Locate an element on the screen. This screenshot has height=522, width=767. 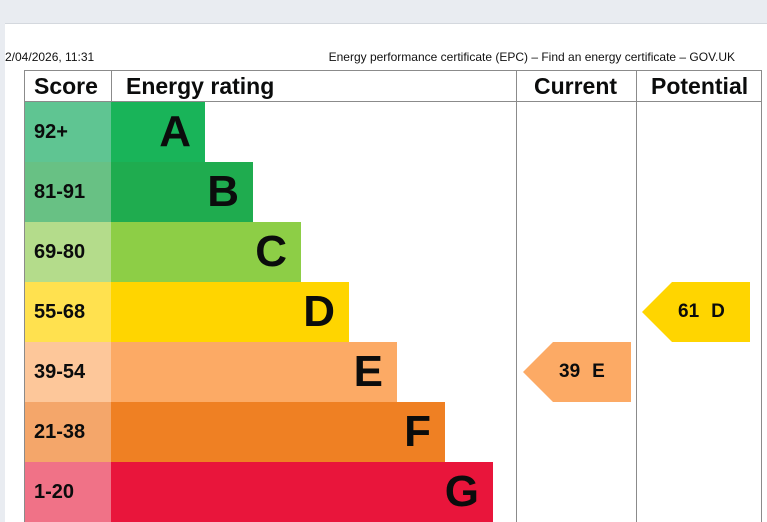
score-cell: 55-68 is located at coordinates (67, 312).